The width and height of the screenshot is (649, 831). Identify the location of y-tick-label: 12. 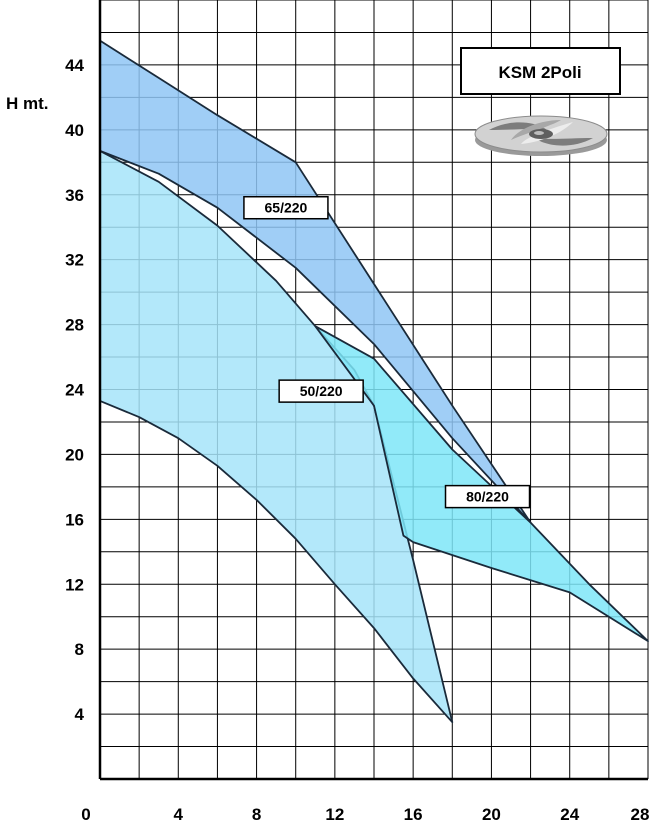
(74, 584).